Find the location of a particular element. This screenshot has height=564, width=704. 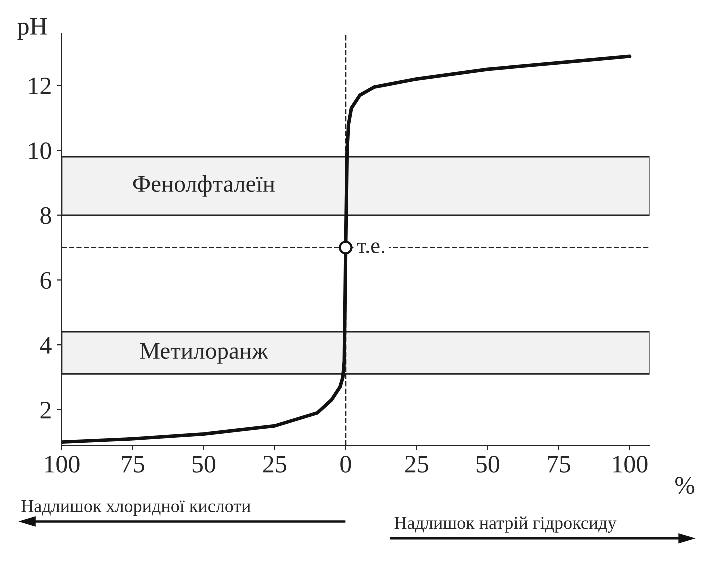

x-tick-label: 0 is located at coordinates (346, 464).